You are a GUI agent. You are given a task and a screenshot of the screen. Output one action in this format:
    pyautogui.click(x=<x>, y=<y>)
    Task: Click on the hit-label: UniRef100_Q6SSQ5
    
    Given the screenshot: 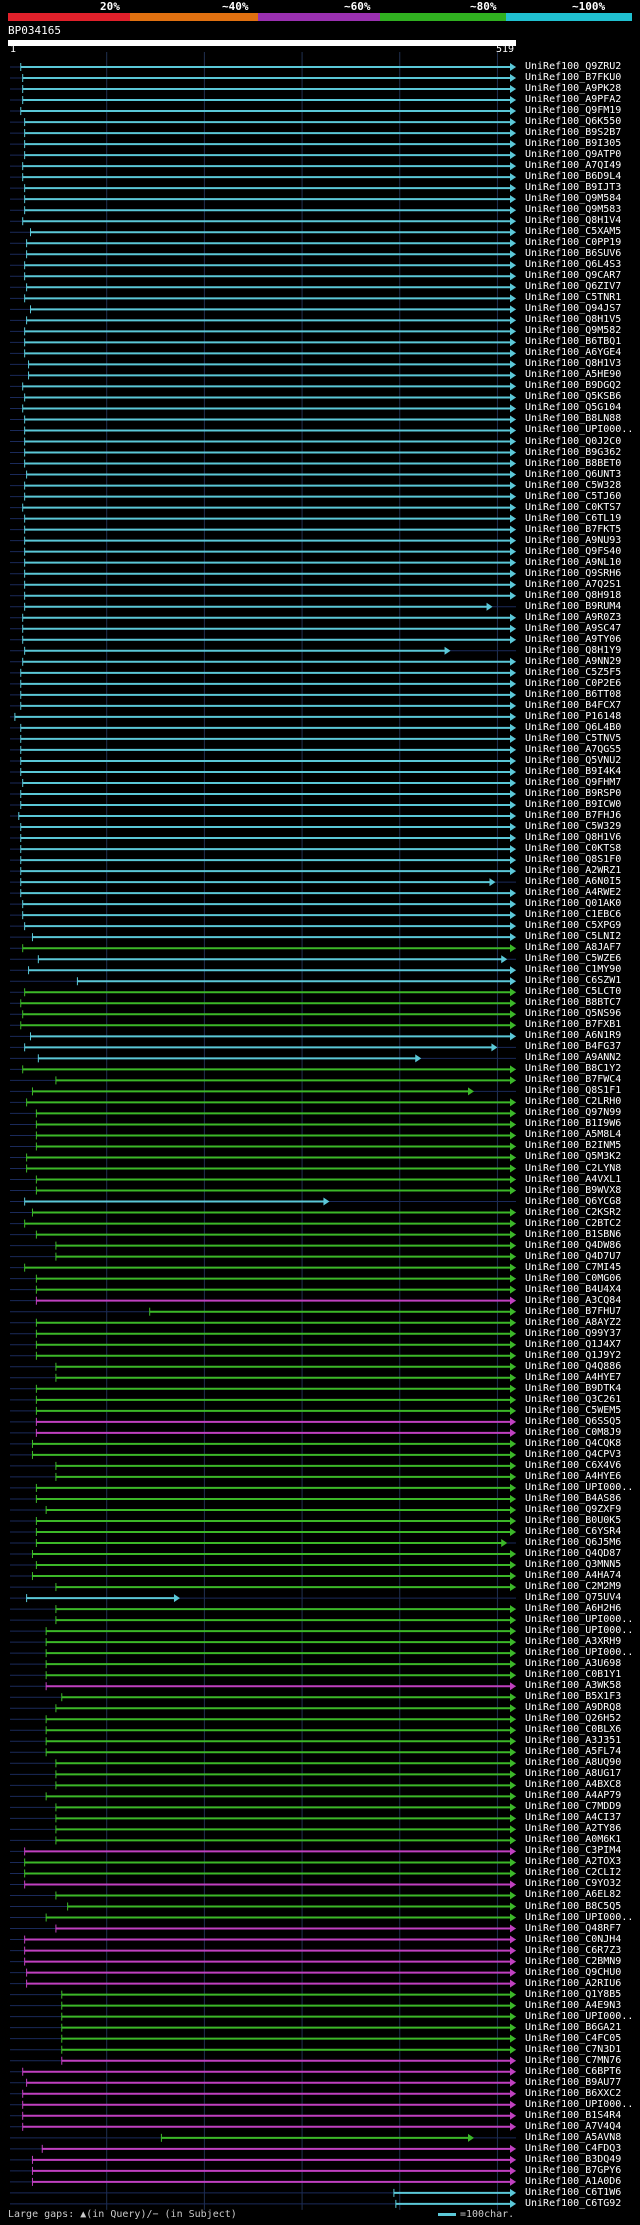 What is the action you would take?
    pyautogui.click(x=573, y=1421)
    